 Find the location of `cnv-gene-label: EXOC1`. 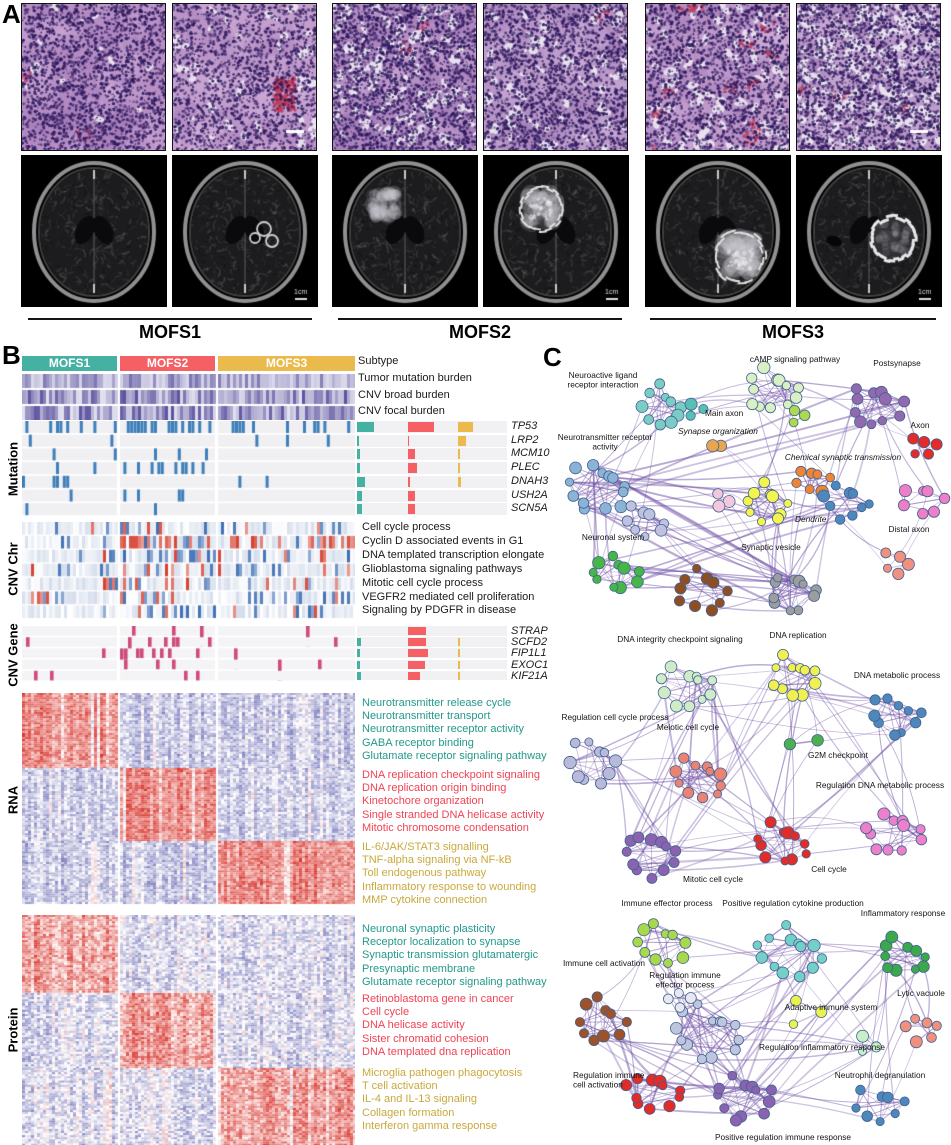

cnv-gene-label: EXOC1 is located at coordinates (530, 664).